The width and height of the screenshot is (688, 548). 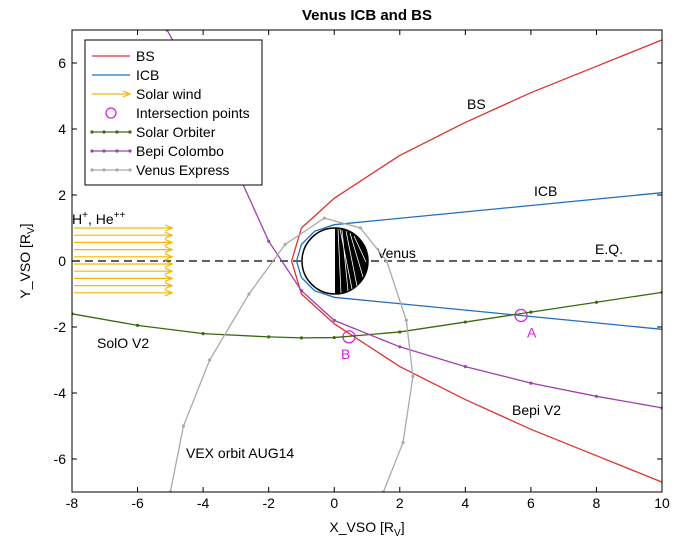 I want to click on legend-label: Intersection points, so click(x=193, y=113).